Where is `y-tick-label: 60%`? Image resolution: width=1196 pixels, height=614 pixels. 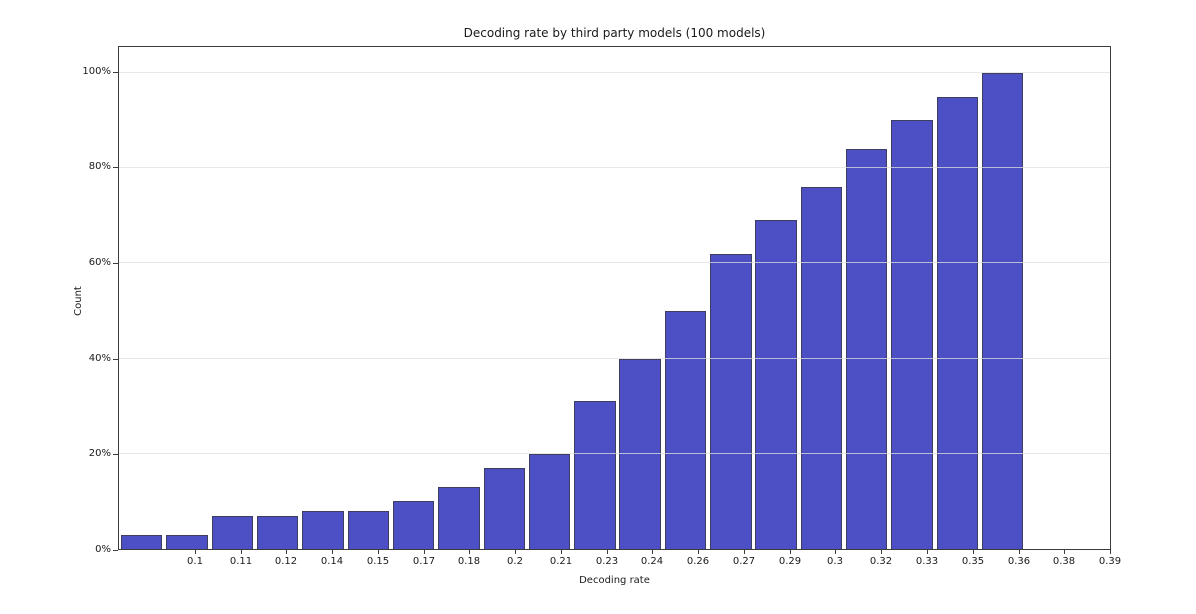 y-tick-label: 60% is located at coordinates (99, 262).